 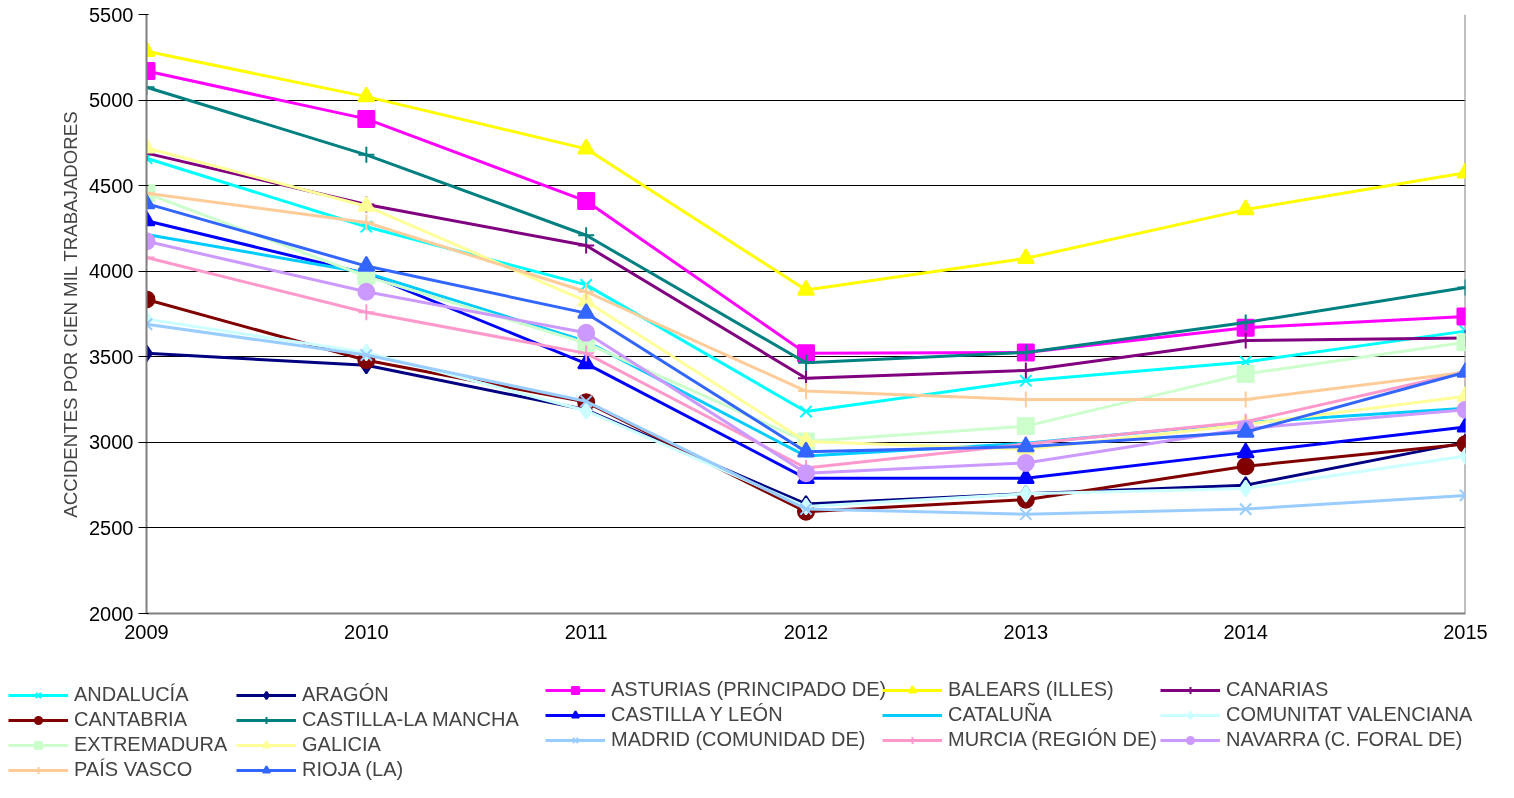 What do you see at coordinates (345, 694) in the screenshot?
I see `legend-label: ARAGÓN` at bounding box center [345, 694].